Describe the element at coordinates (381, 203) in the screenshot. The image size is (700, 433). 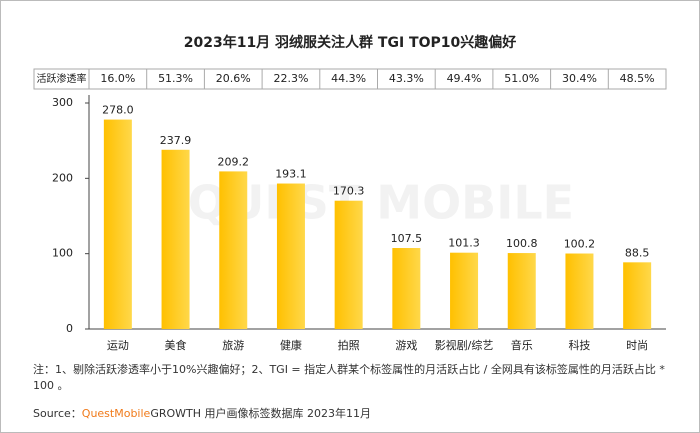
I see `watermark: QUEST MOBILE` at that location.